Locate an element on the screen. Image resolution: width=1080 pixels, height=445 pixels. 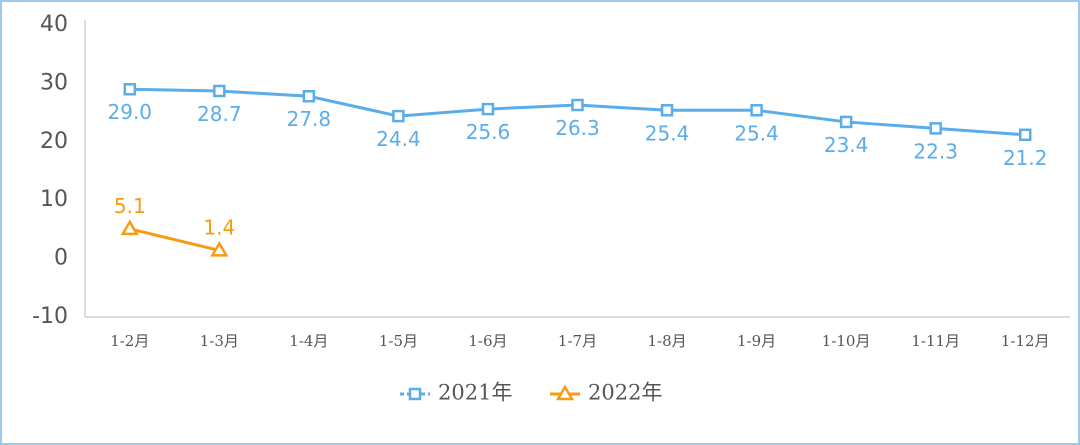
legend-label: 2022年 is located at coordinates (625, 393).